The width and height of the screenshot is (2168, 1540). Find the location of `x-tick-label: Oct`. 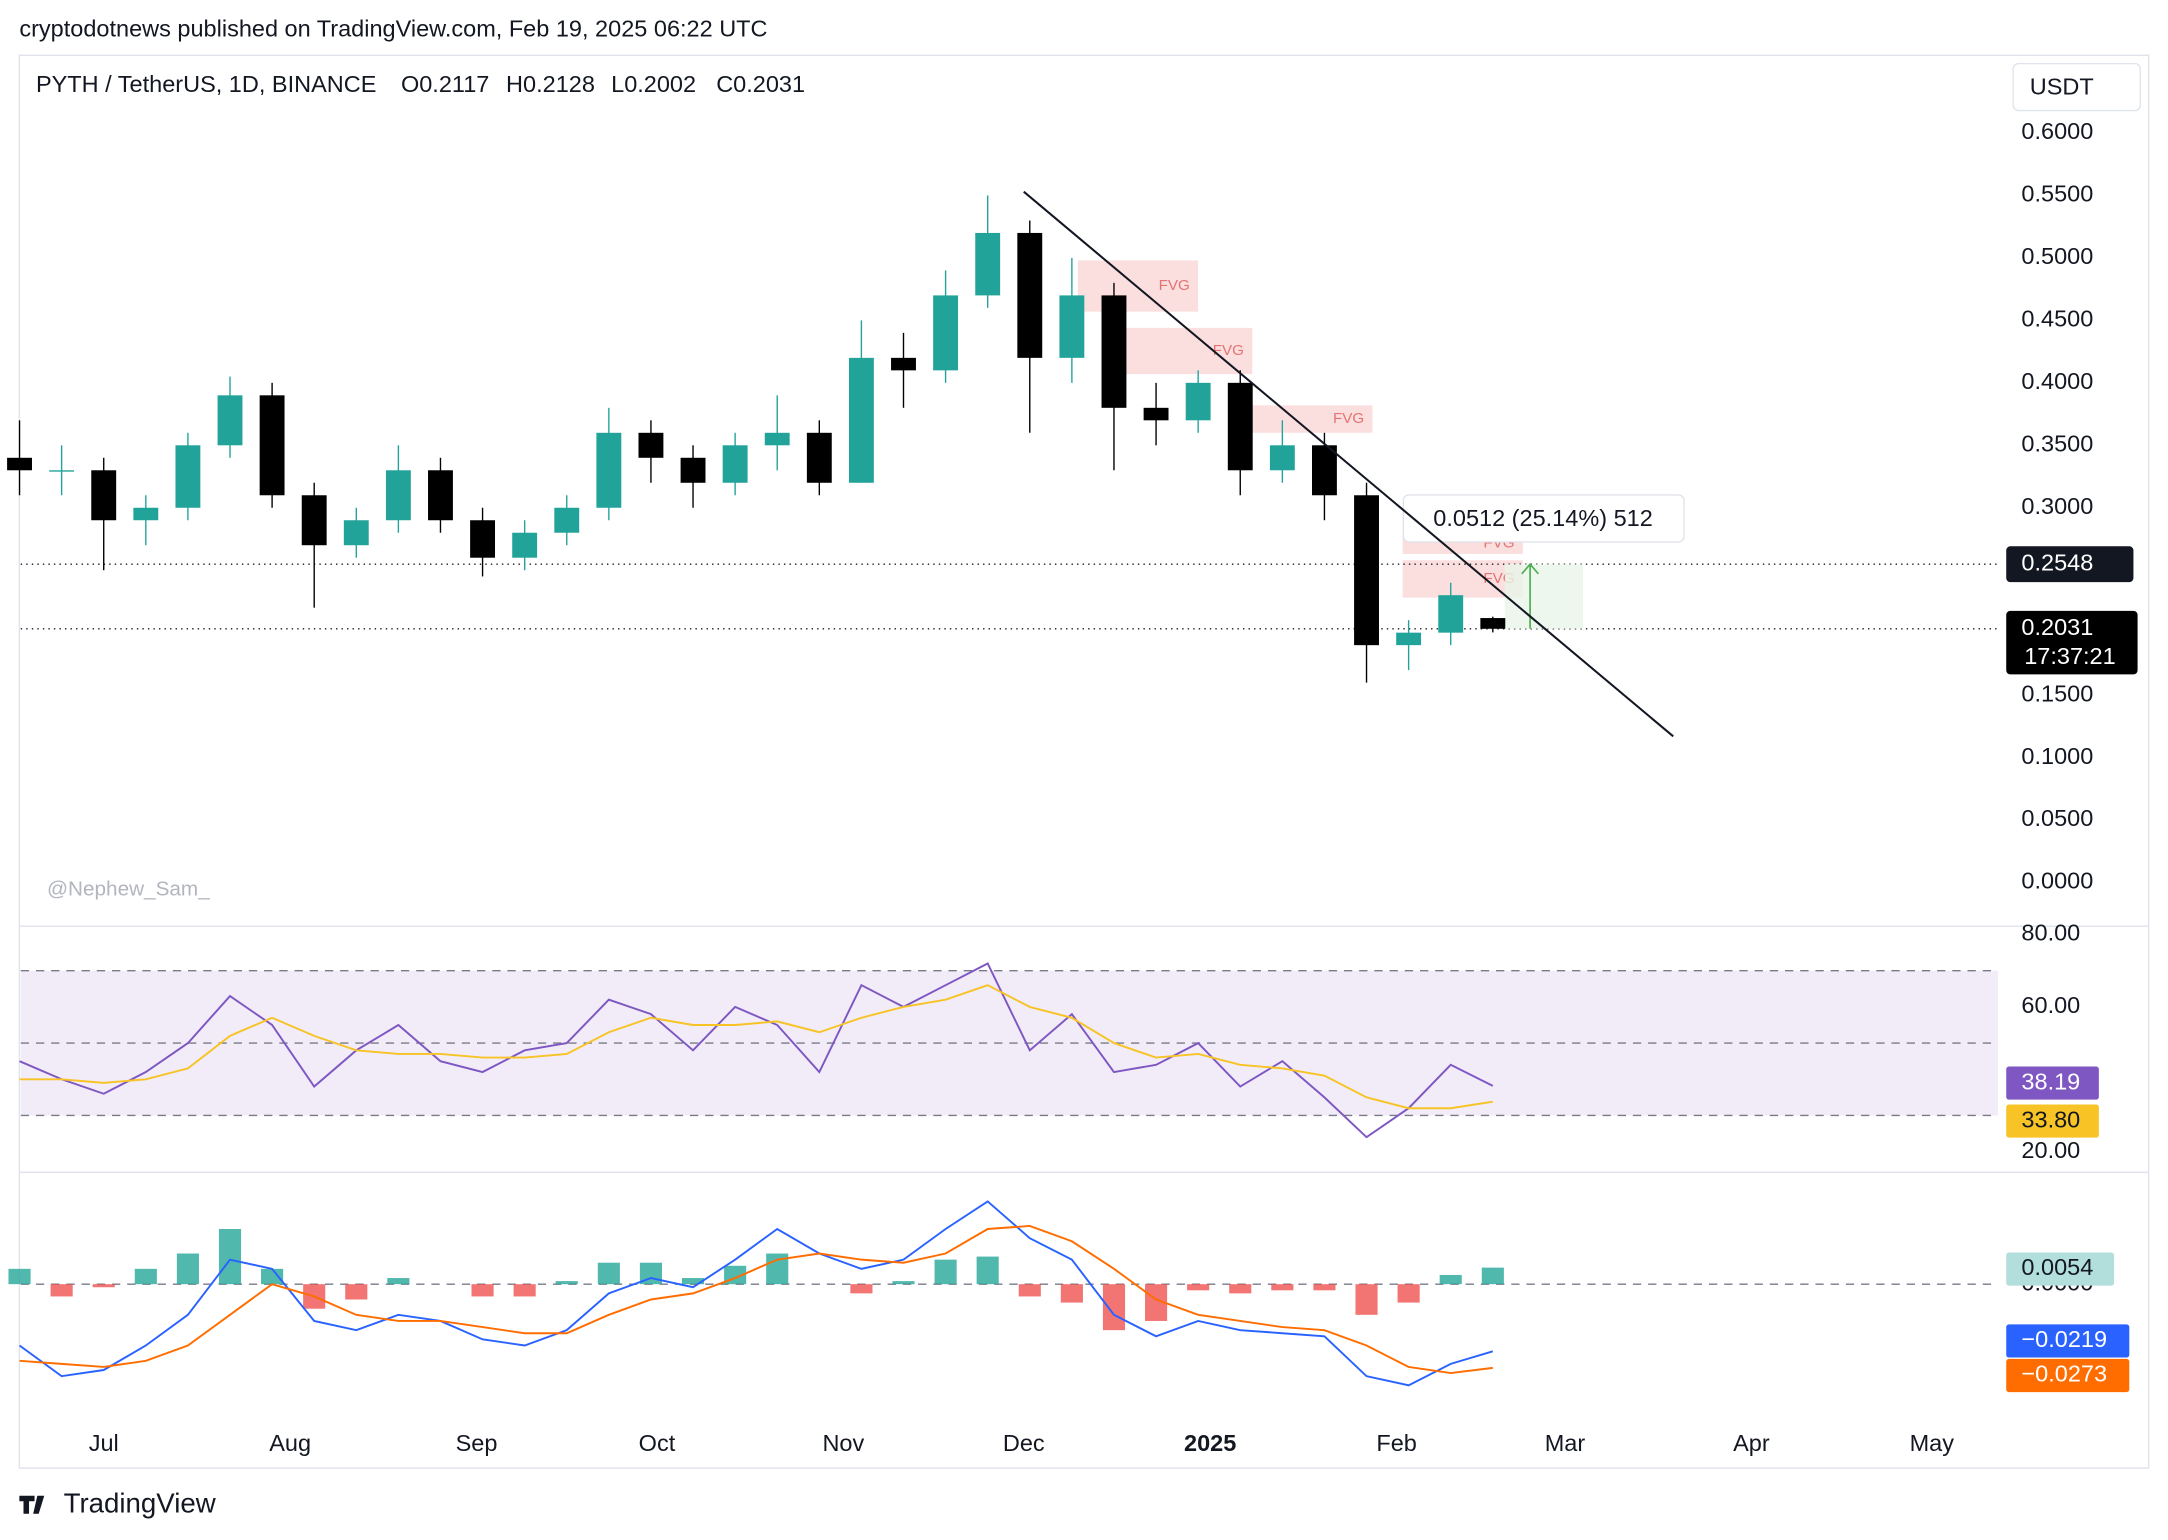

x-tick-label: Oct is located at coordinates (657, 1443).